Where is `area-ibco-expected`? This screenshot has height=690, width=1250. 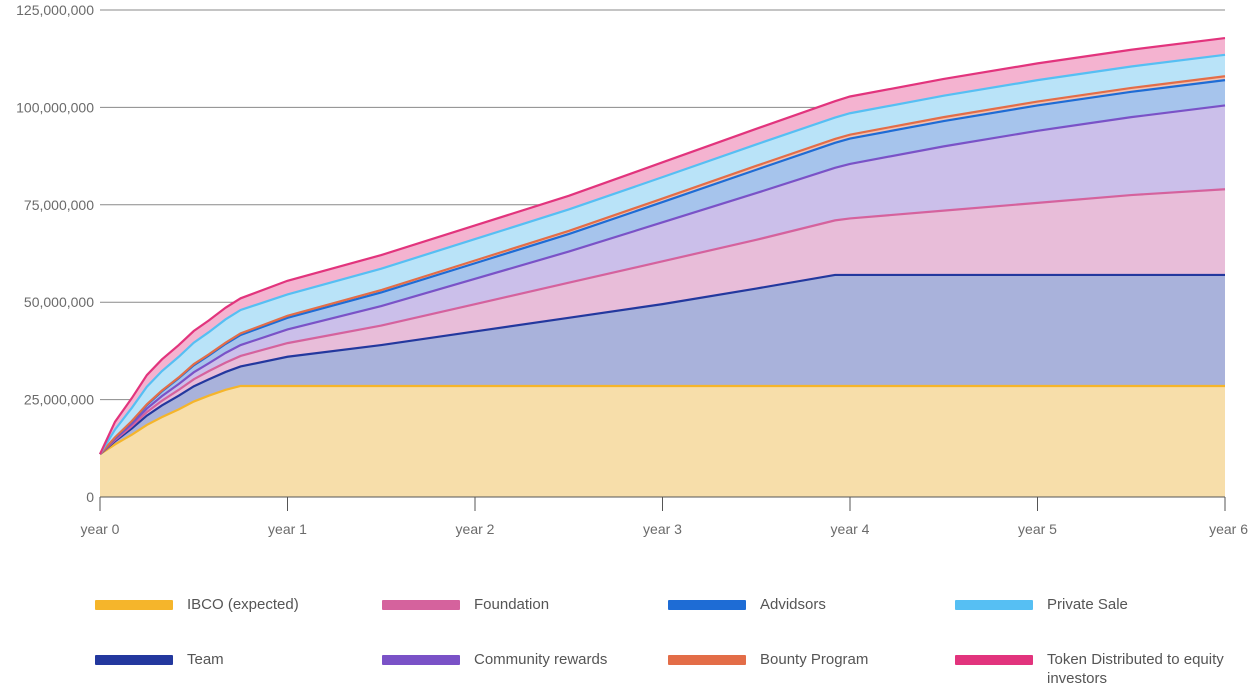 area-ibco-expected is located at coordinates (662, 441).